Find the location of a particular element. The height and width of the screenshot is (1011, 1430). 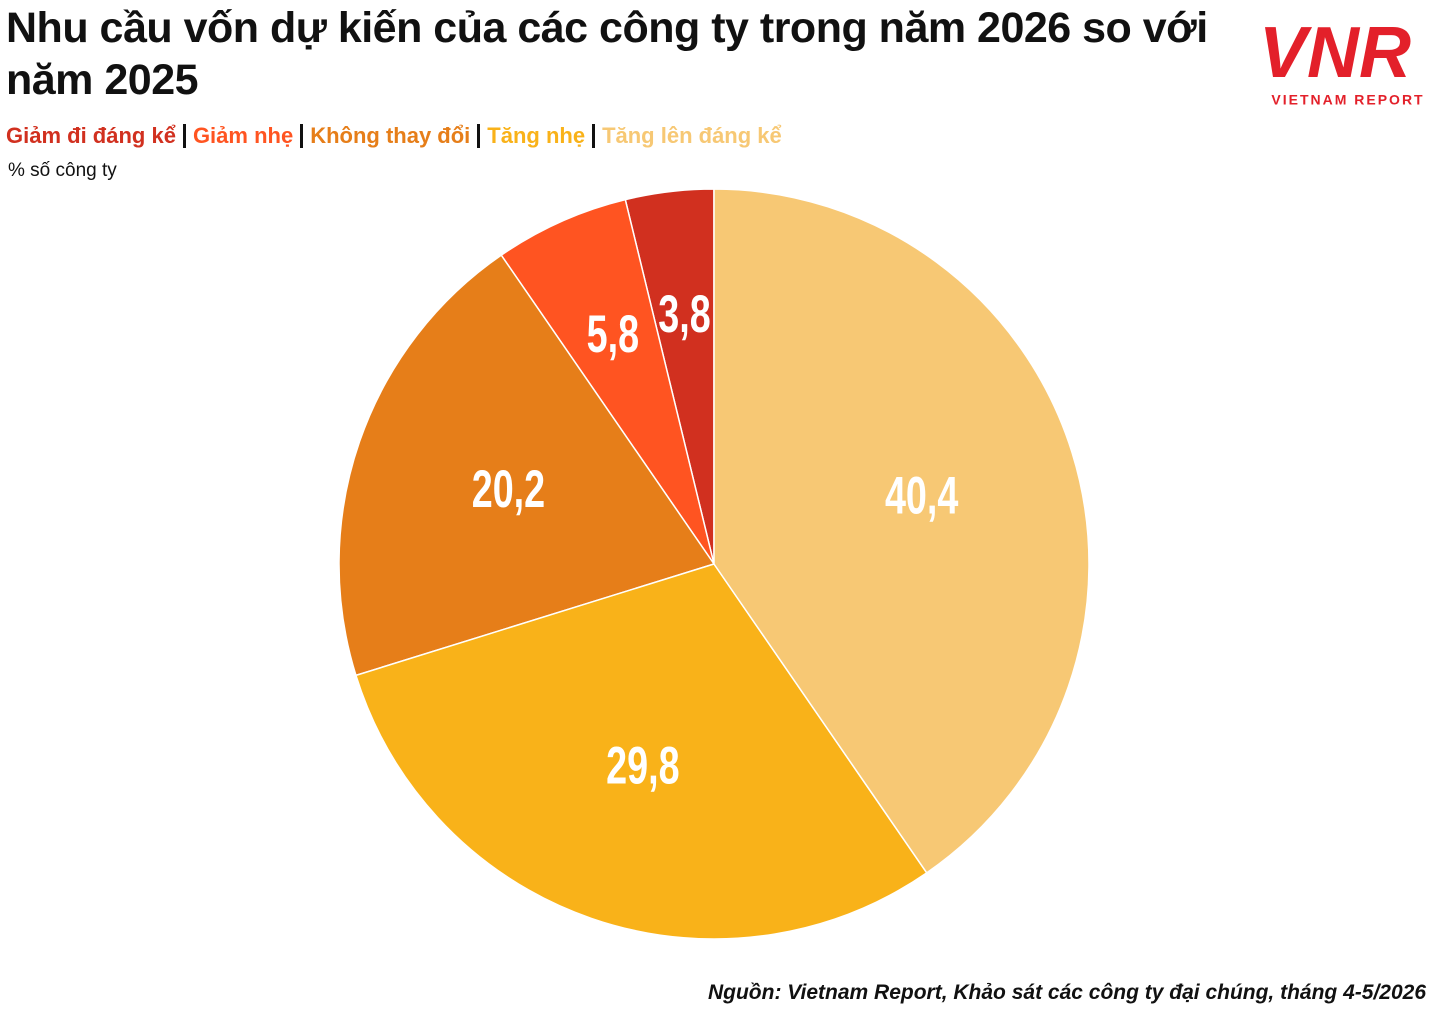

logo-text: VIETNAM REPORT is located at coordinates (1347, 100).